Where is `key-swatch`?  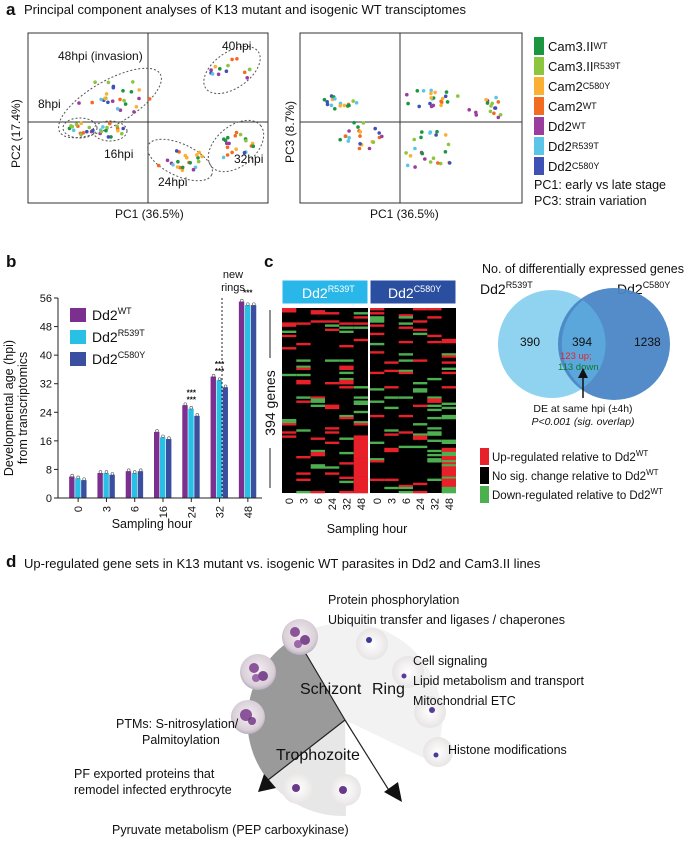
key-swatch is located at coordinates (484, 494).